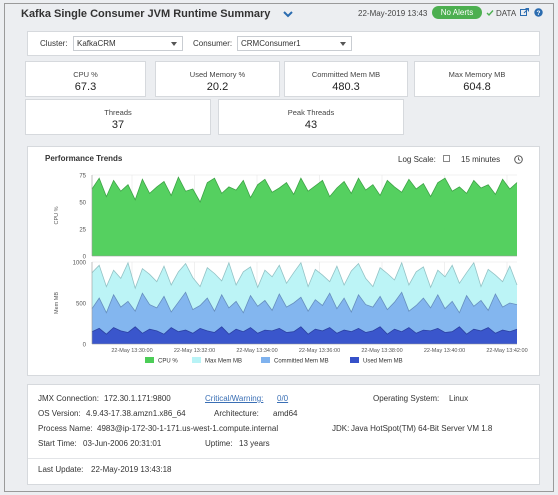 This screenshot has width=558, height=495. What do you see at coordinates (490, 13) in the screenshot?
I see `check-icon` at bounding box center [490, 13].